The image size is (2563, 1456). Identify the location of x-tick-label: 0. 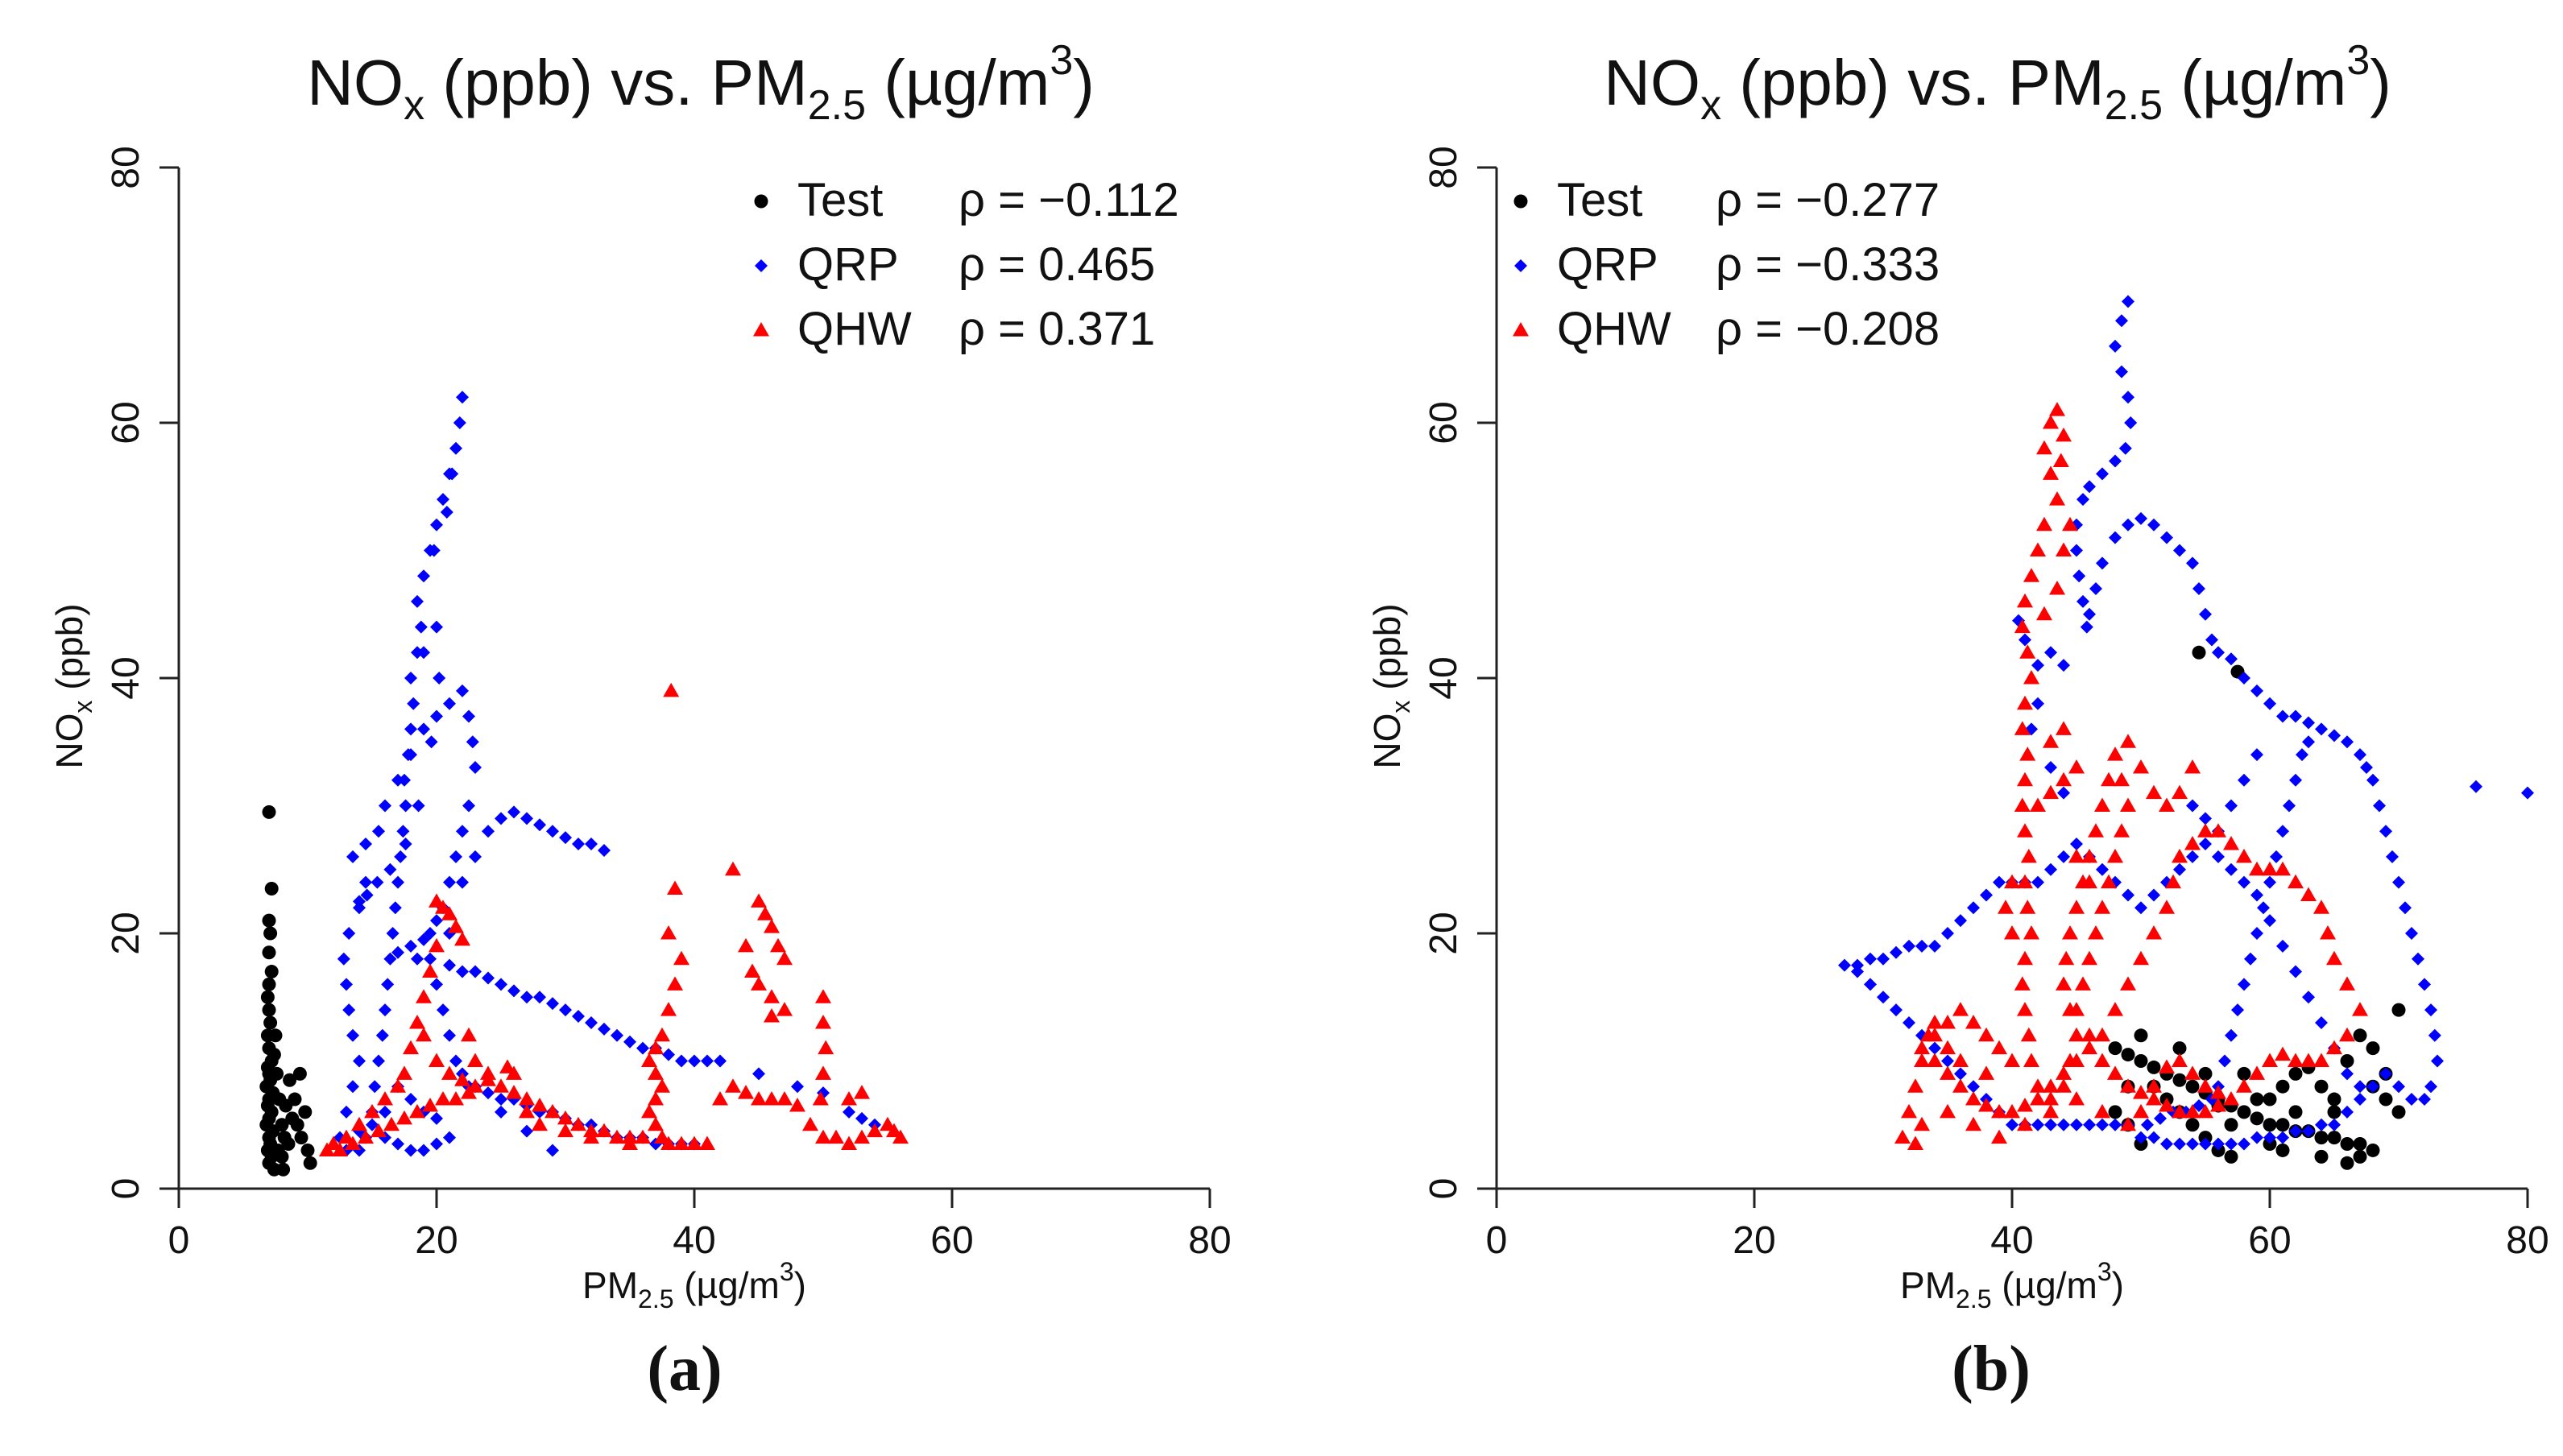
(179, 1240).